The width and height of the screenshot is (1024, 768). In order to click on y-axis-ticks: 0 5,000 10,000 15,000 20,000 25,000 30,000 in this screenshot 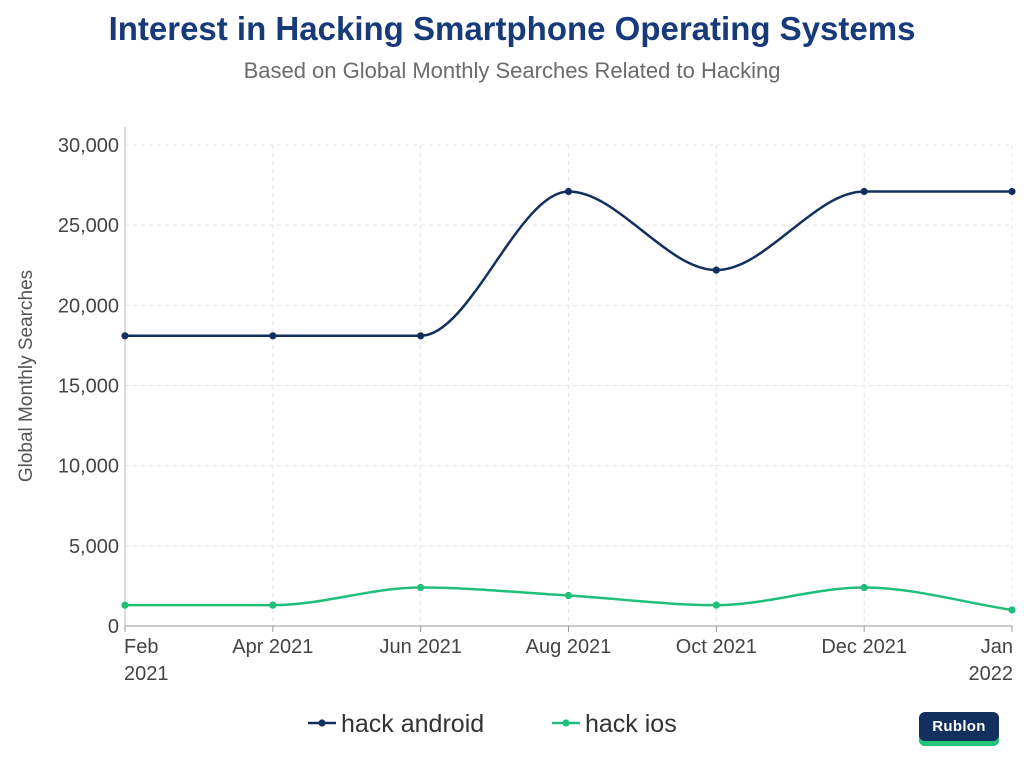, I will do `click(88, 386)`.